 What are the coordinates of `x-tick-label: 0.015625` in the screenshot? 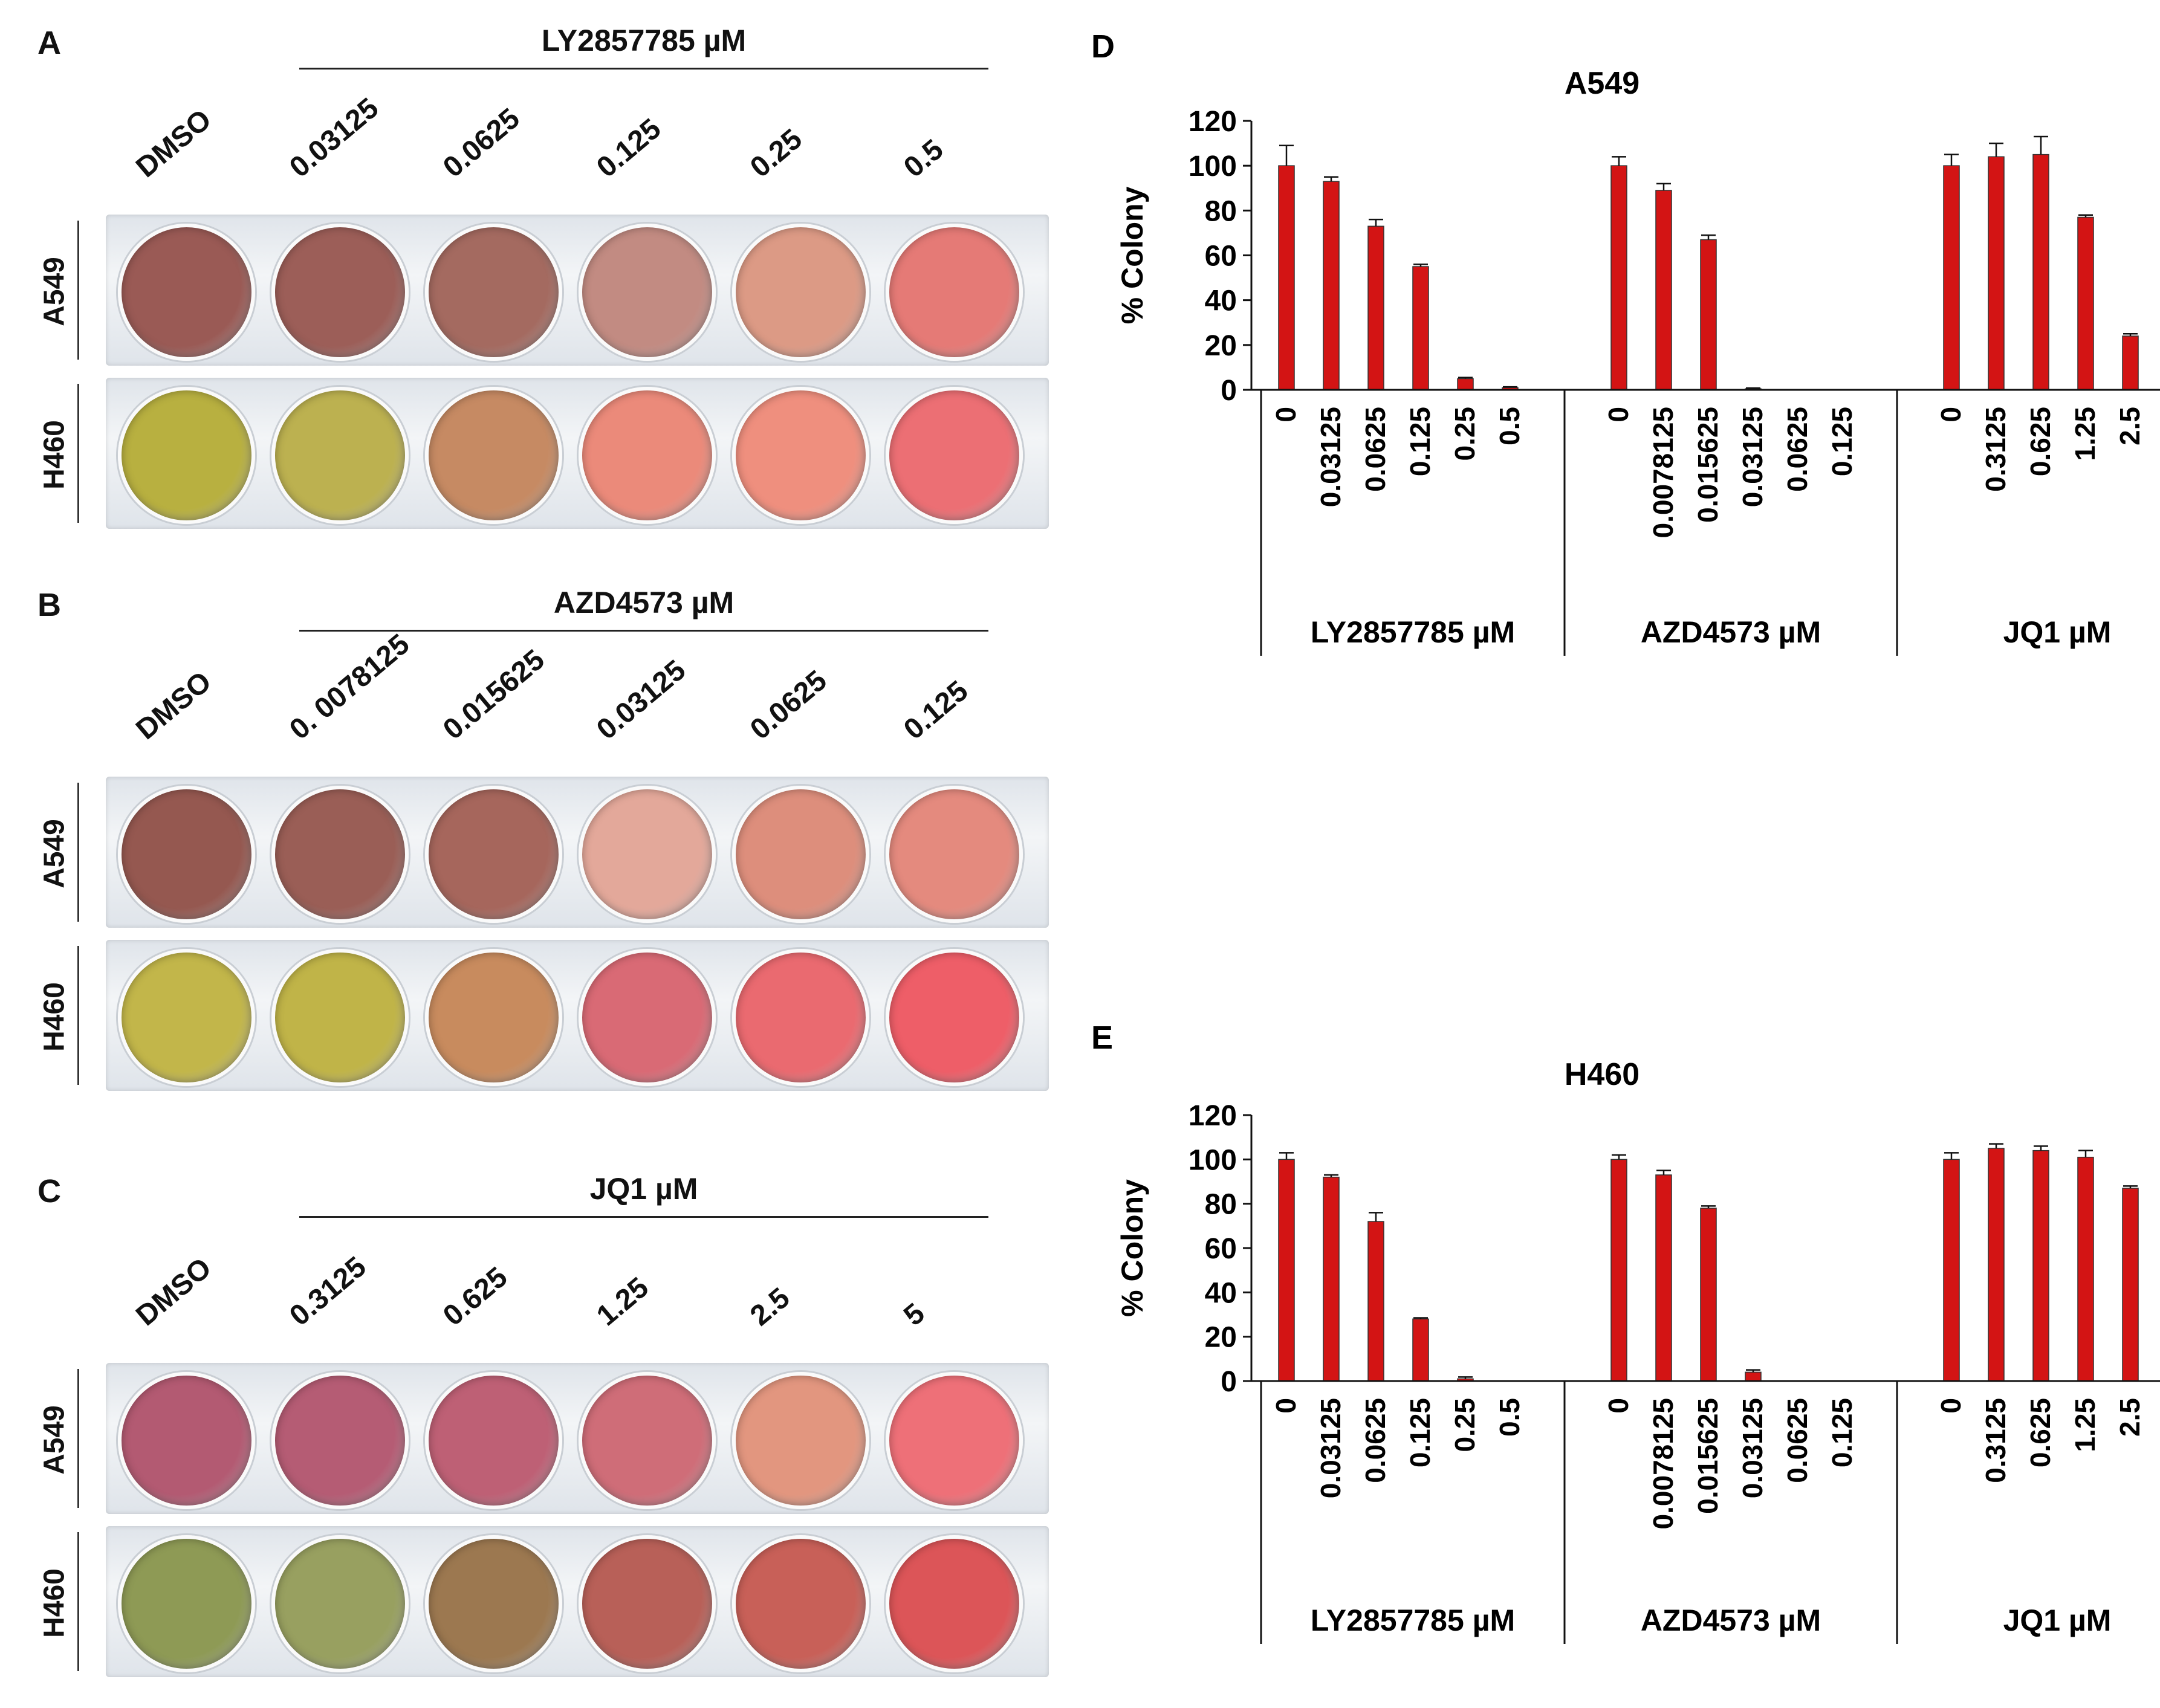 It's located at (1708, 465).